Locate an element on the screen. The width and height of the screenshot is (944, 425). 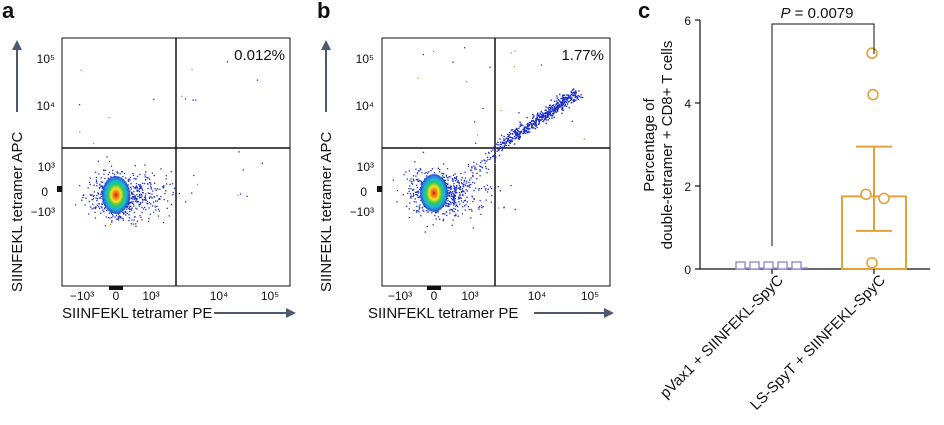
y-axis-label-b: SIINFEKL tetramer APC is located at coordinates (326, 212).